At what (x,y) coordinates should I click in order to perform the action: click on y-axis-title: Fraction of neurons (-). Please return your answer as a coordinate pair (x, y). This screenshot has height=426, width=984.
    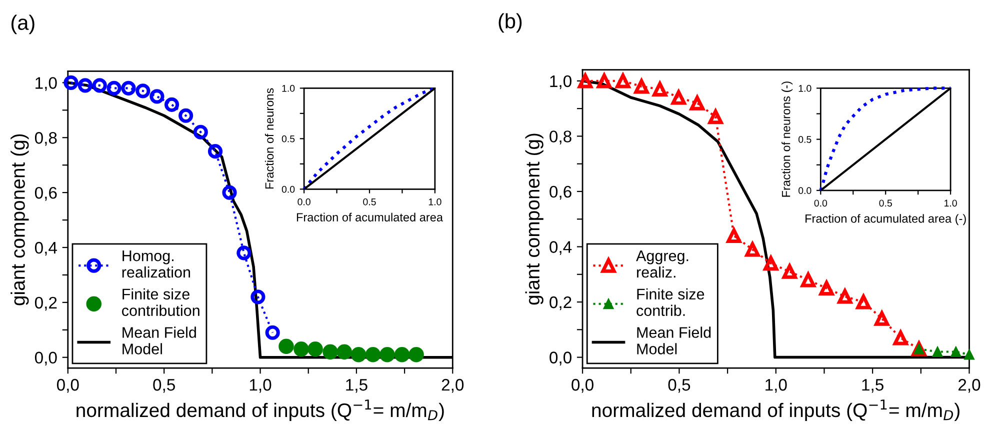
    Looking at the image, I should click on (787, 139).